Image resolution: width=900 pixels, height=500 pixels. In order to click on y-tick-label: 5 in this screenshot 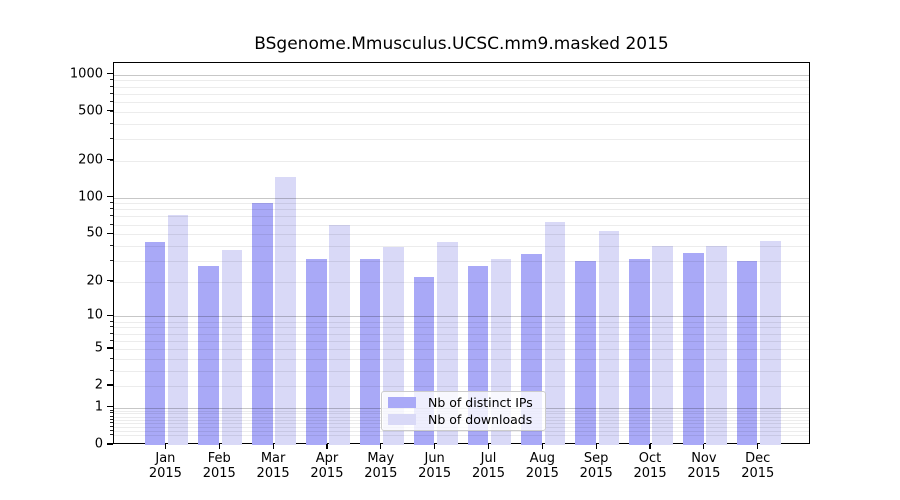, I will do `click(98, 348)`.